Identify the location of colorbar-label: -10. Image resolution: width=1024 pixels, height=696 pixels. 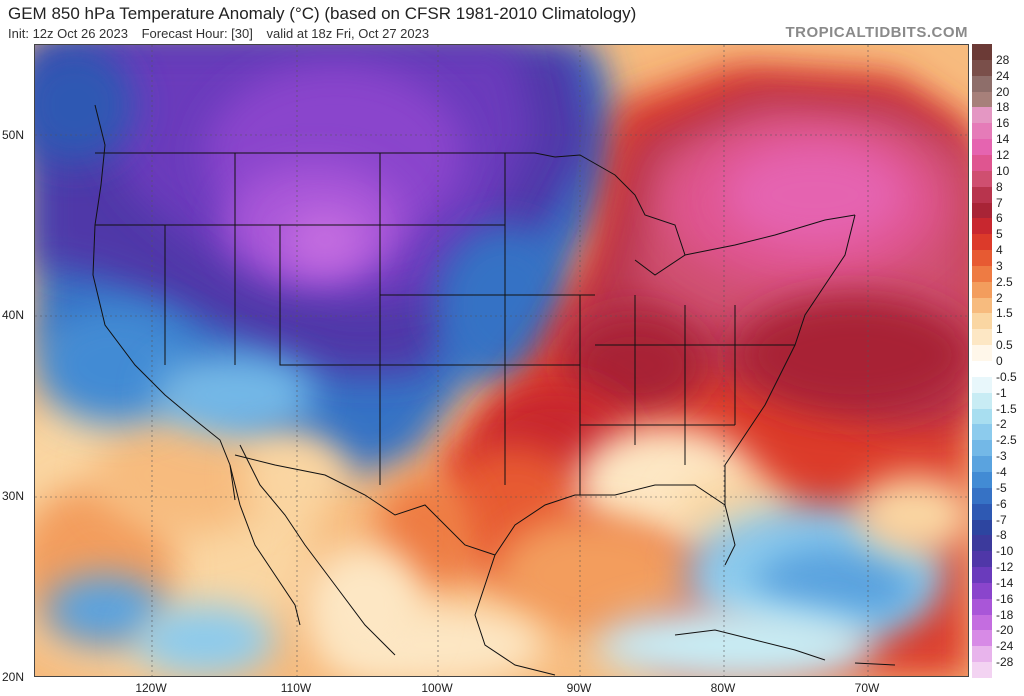
(1005, 551).